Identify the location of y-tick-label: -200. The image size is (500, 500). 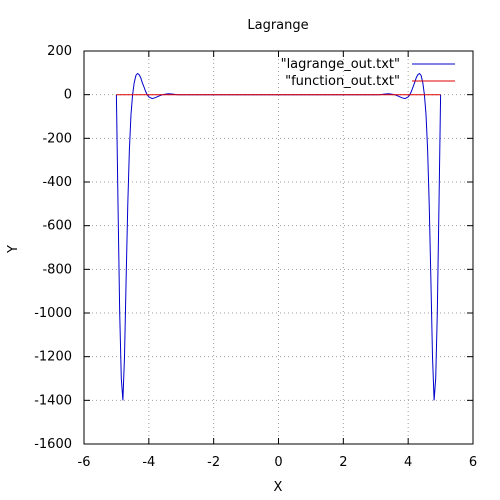
(57, 138).